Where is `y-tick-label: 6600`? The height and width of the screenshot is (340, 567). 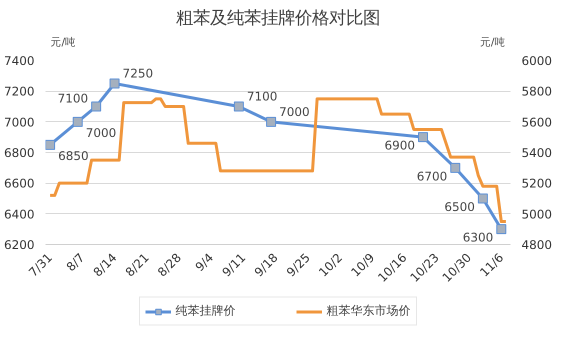 y-tick-label: 6600 is located at coordinates (19, 183).